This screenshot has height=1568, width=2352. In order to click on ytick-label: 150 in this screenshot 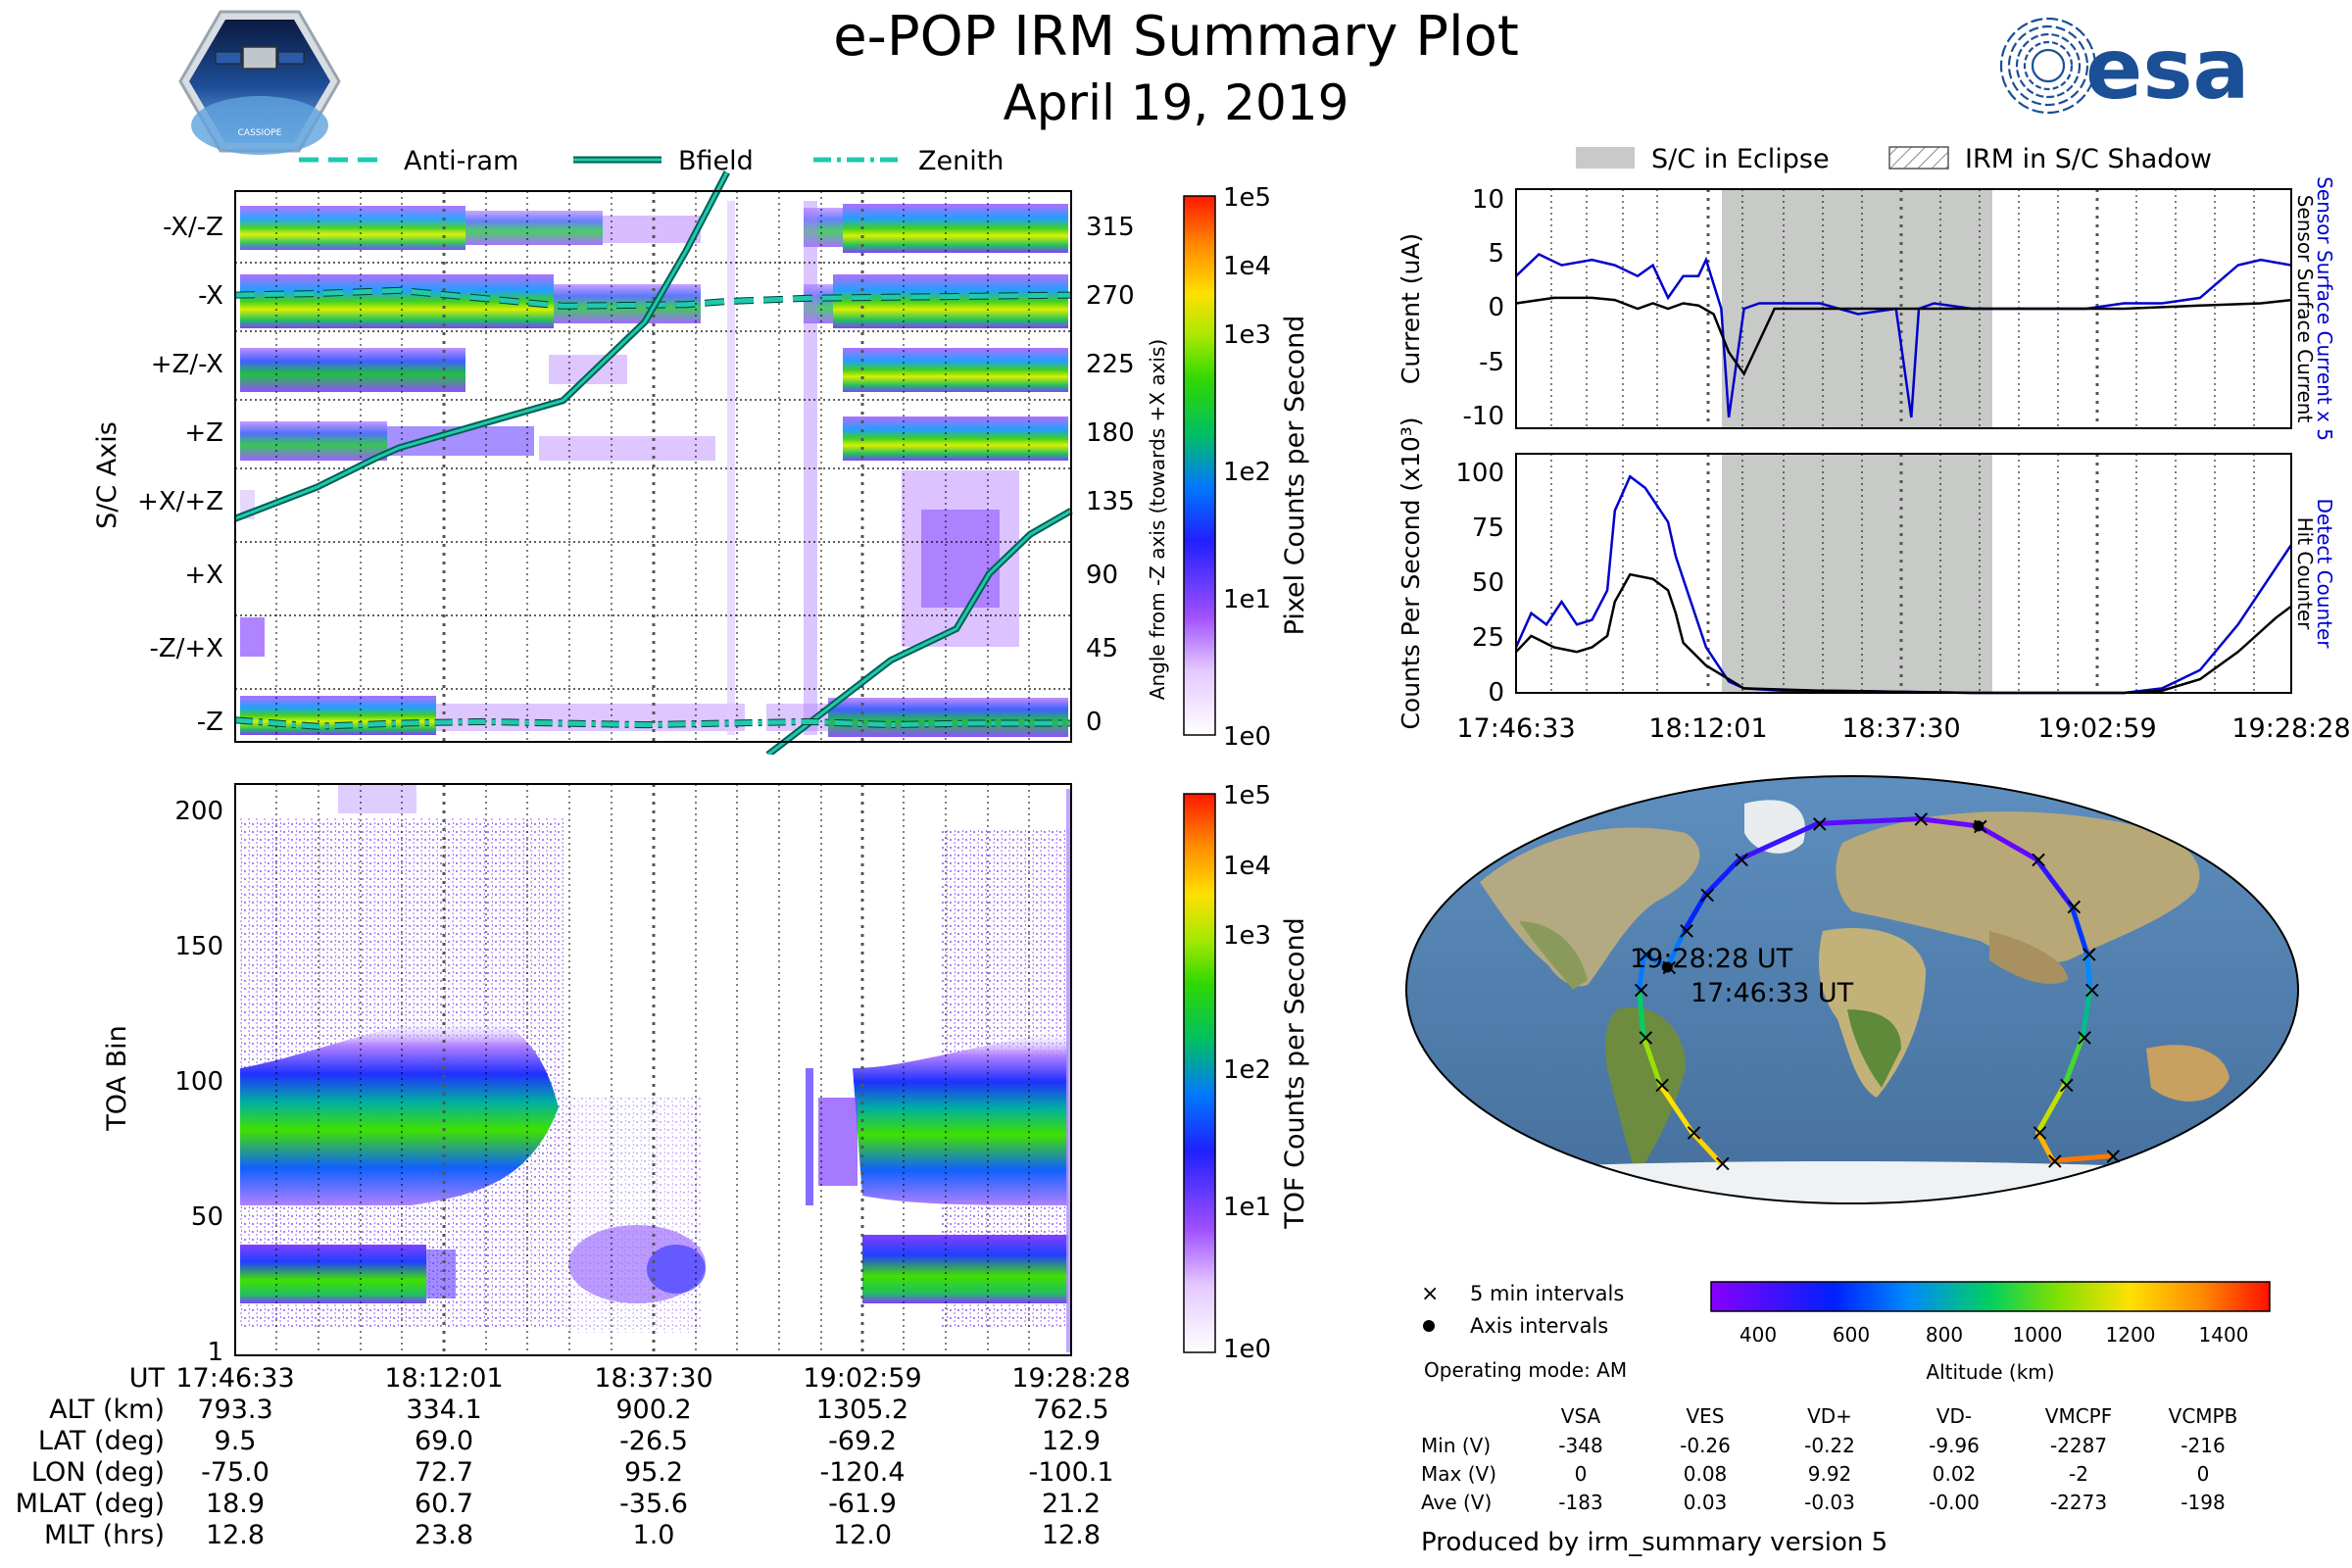, I will do `click(198, 946)`.